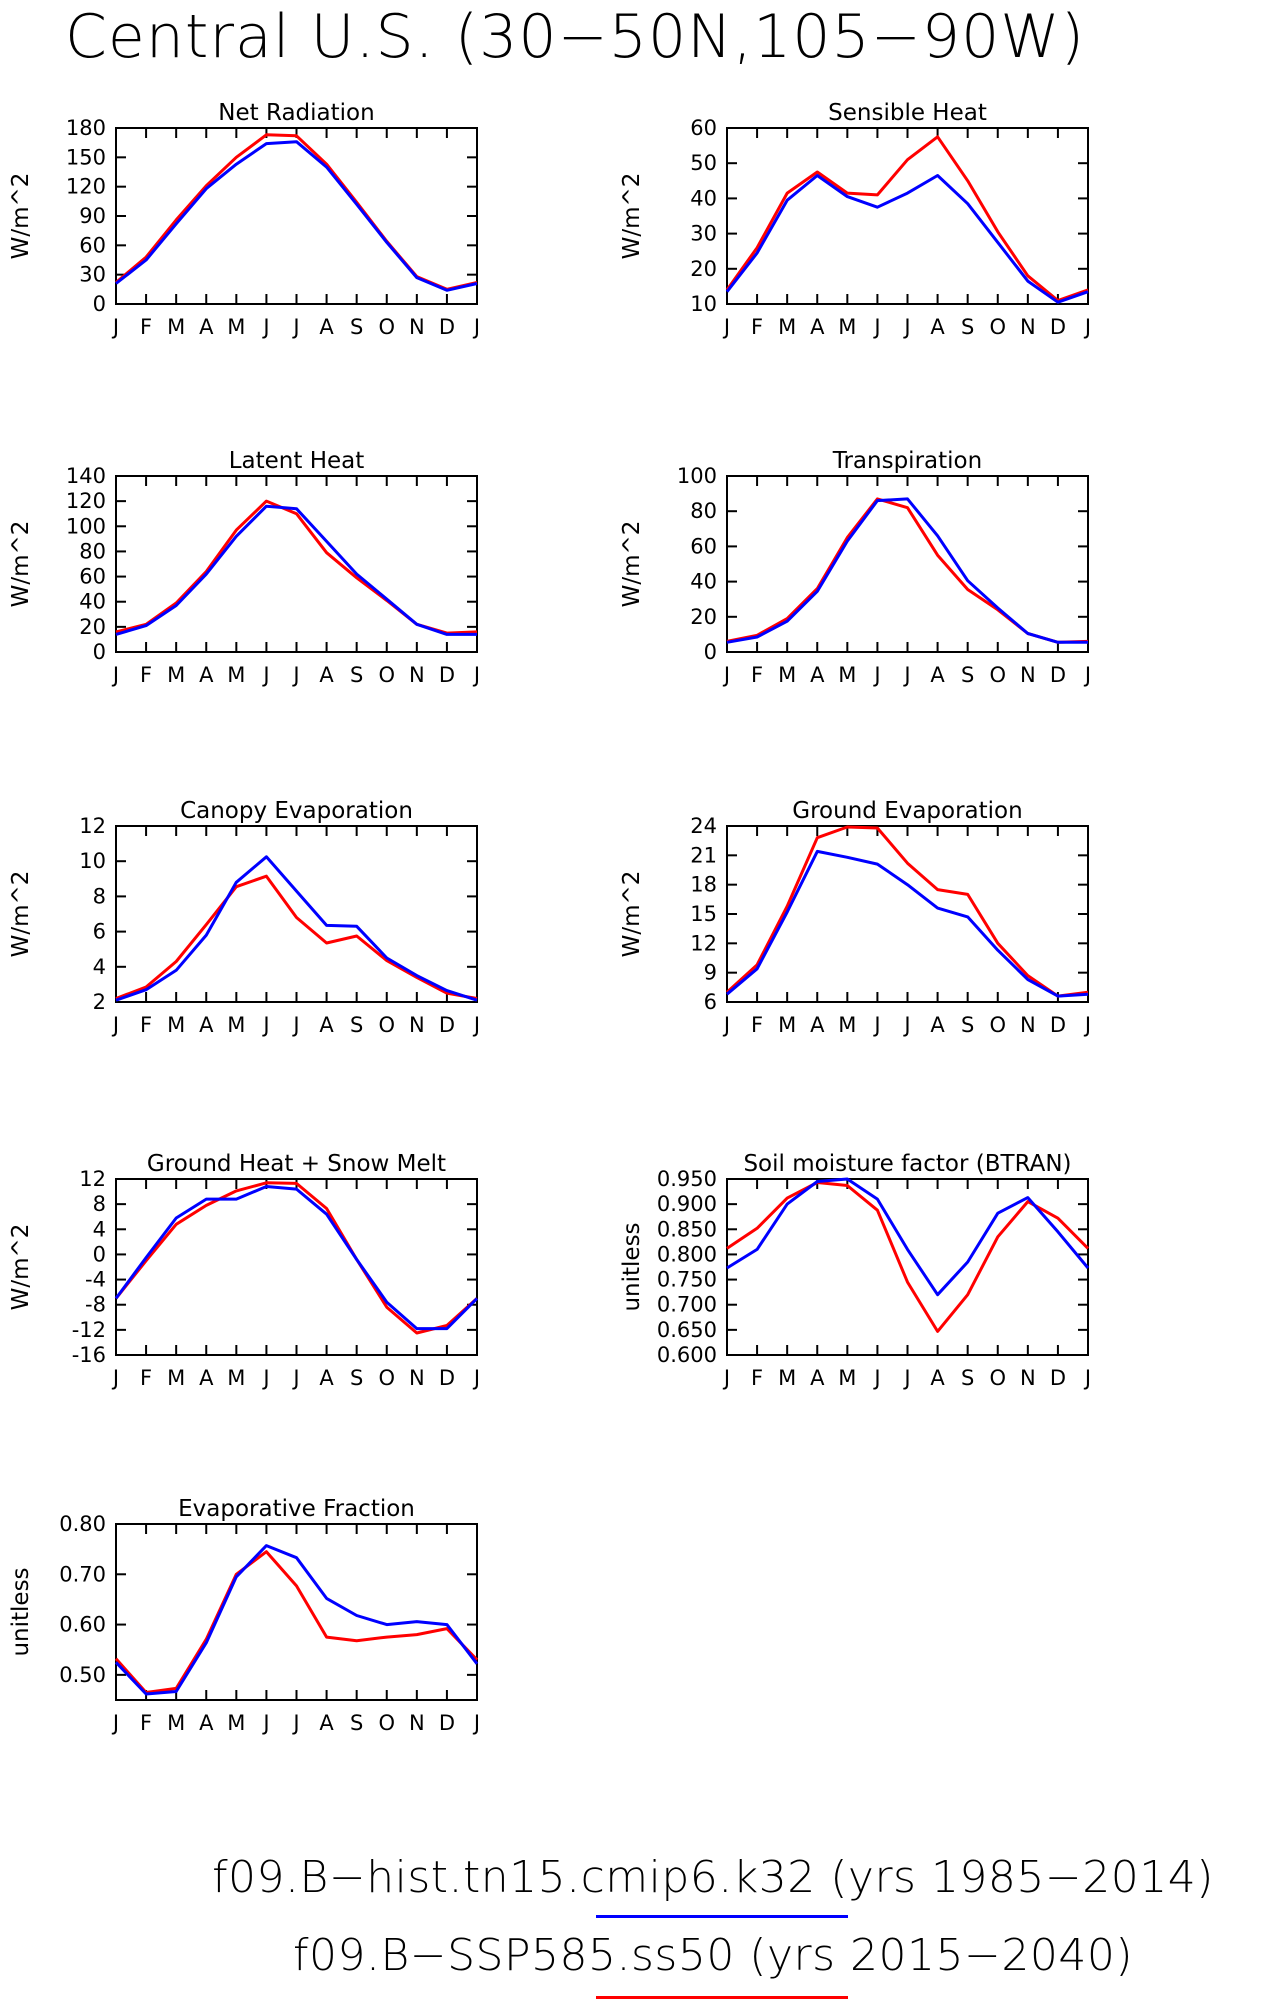 The width and height of the screenshot is (1276, 2001). I want to click on y-tick-label: 100, so click(86, 526).